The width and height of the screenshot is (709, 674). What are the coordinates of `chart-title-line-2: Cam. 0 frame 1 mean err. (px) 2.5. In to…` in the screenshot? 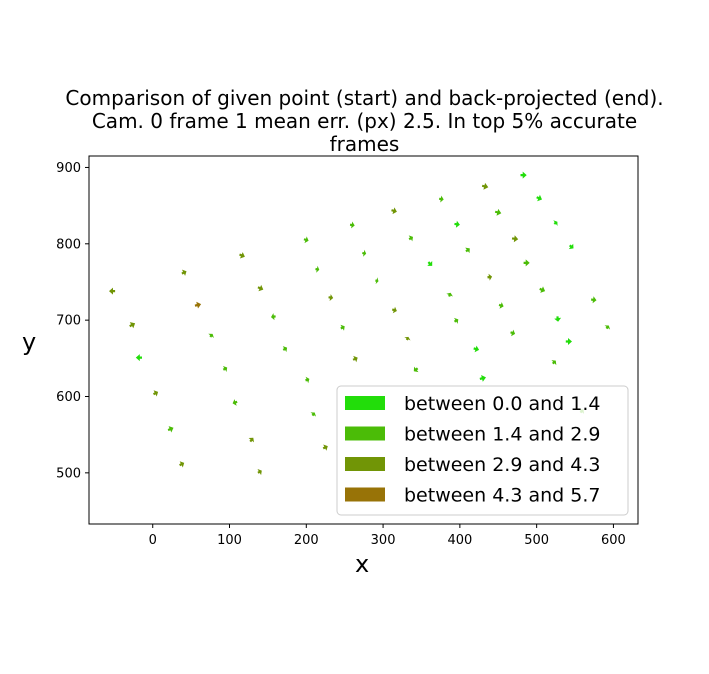 It's located at (364, 121).